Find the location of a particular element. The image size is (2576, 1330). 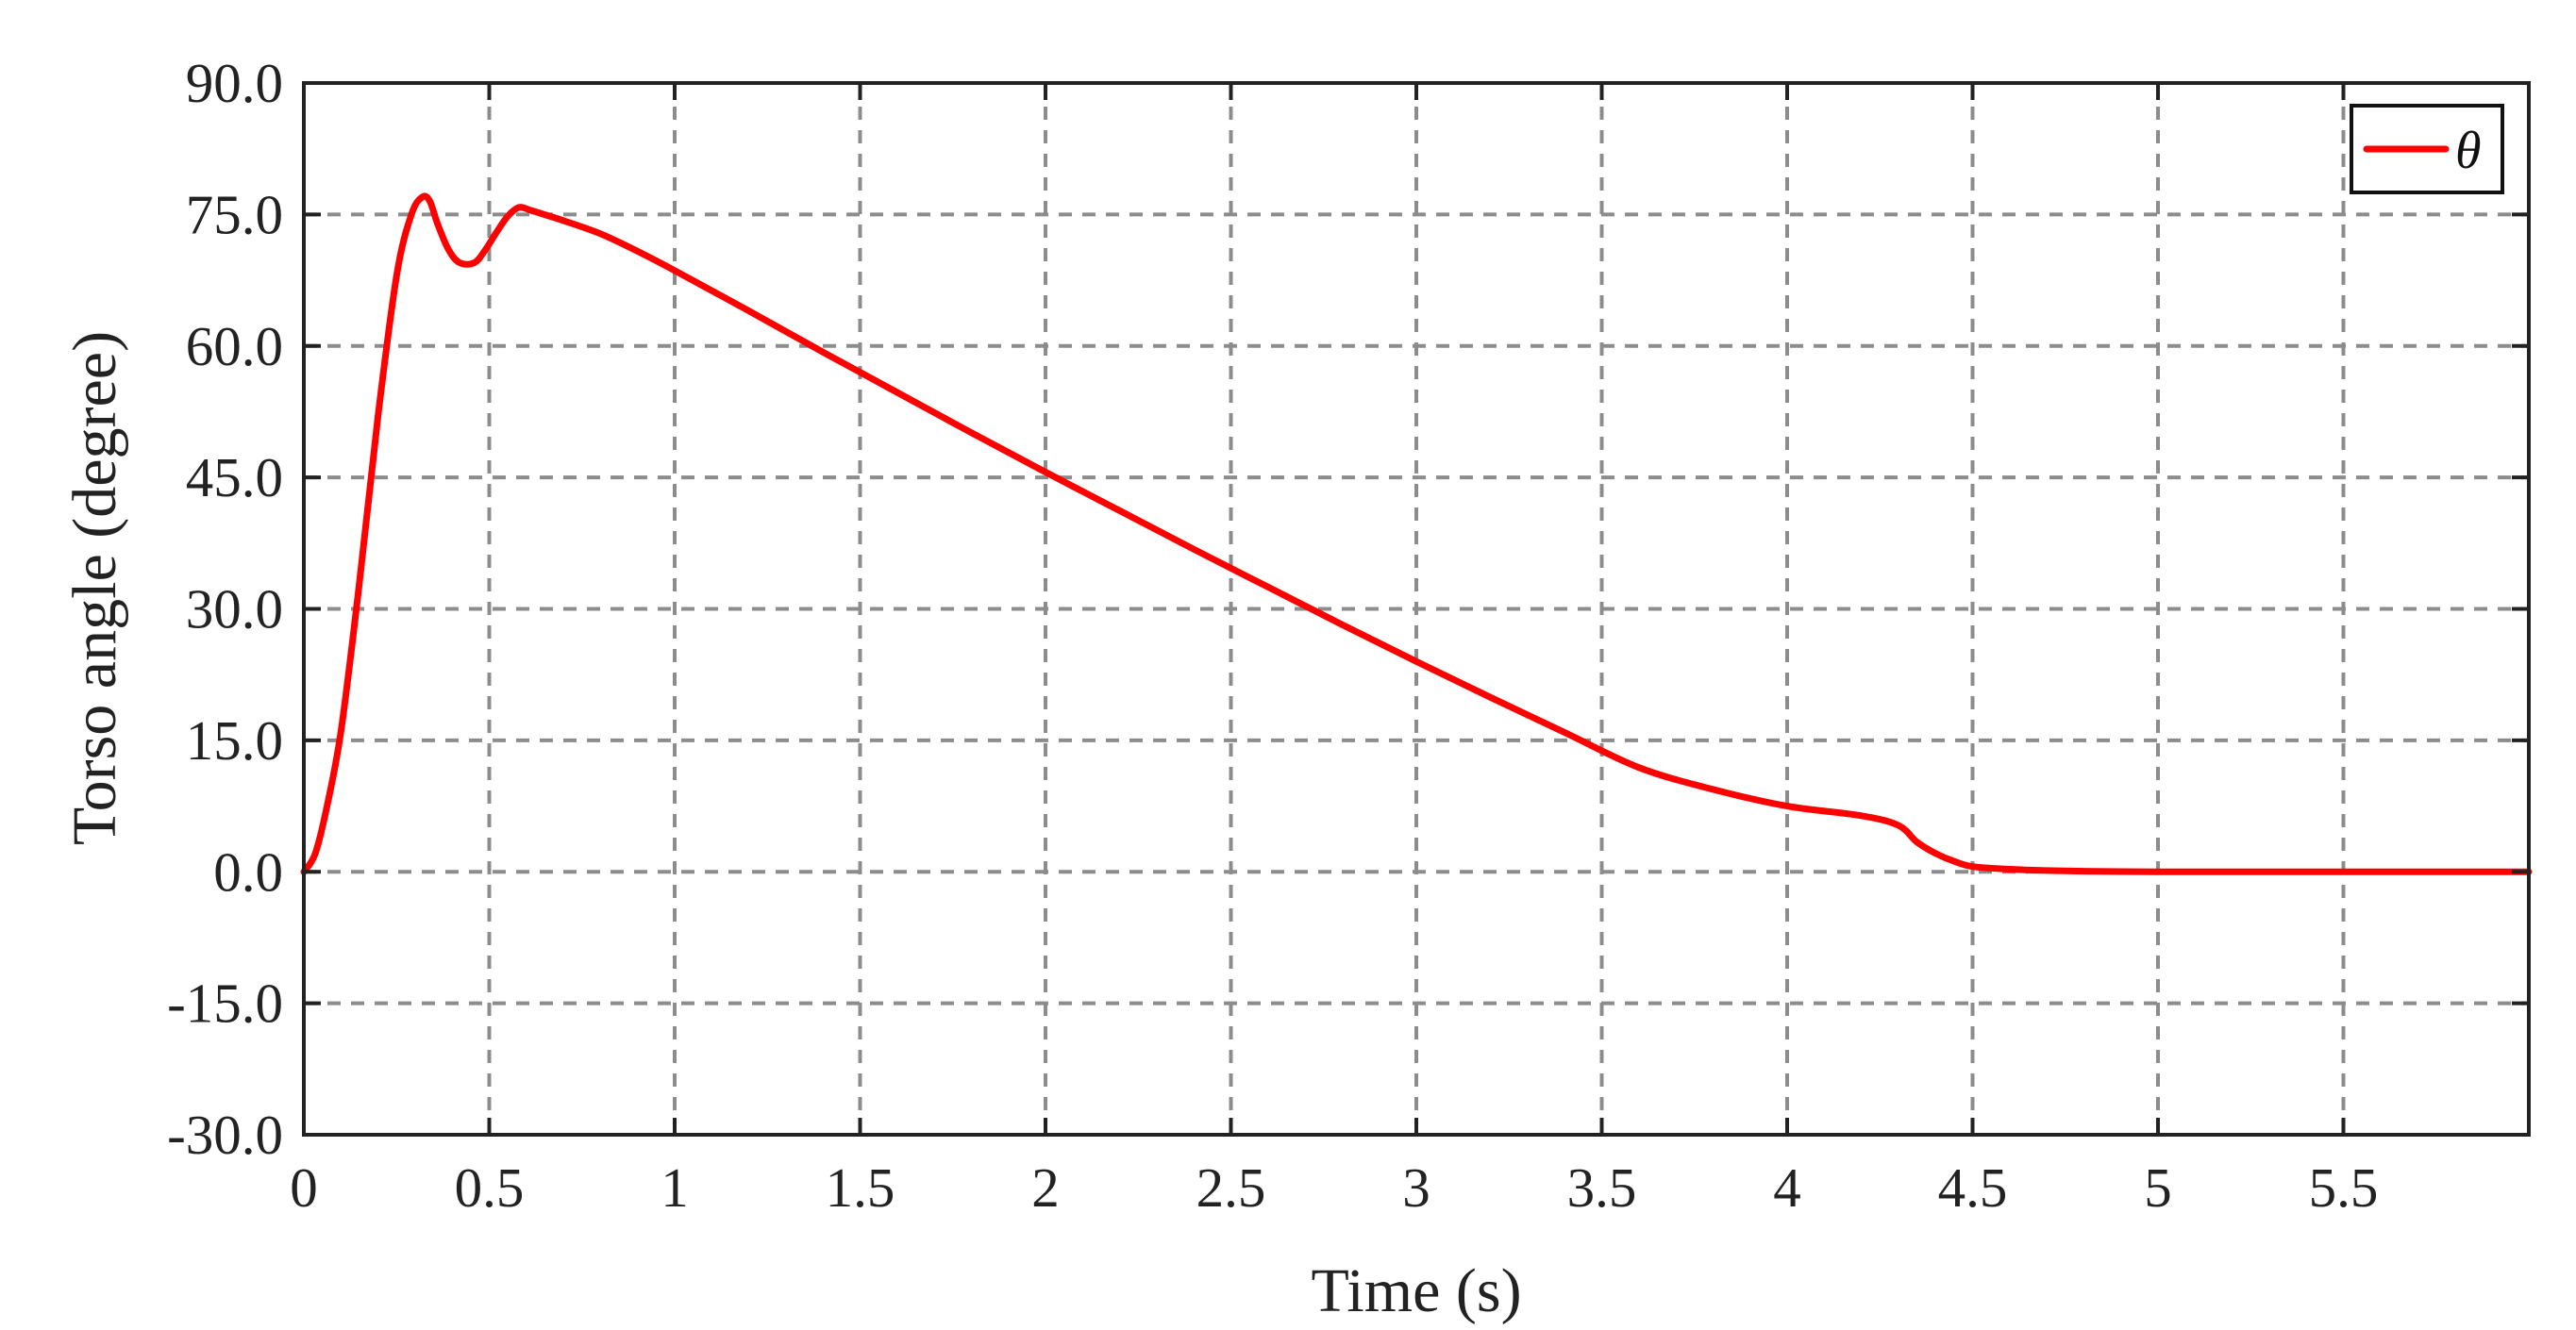

x-tick-label: 5 is located at coordinates (2158, 1187).